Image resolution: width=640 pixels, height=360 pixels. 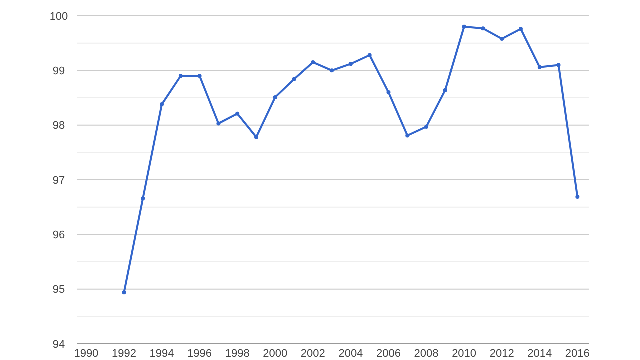 What do you see at coordinates (59, 236) in the screenshot?
I see `y-tick-label: 96` at bounding box center [59, 236].